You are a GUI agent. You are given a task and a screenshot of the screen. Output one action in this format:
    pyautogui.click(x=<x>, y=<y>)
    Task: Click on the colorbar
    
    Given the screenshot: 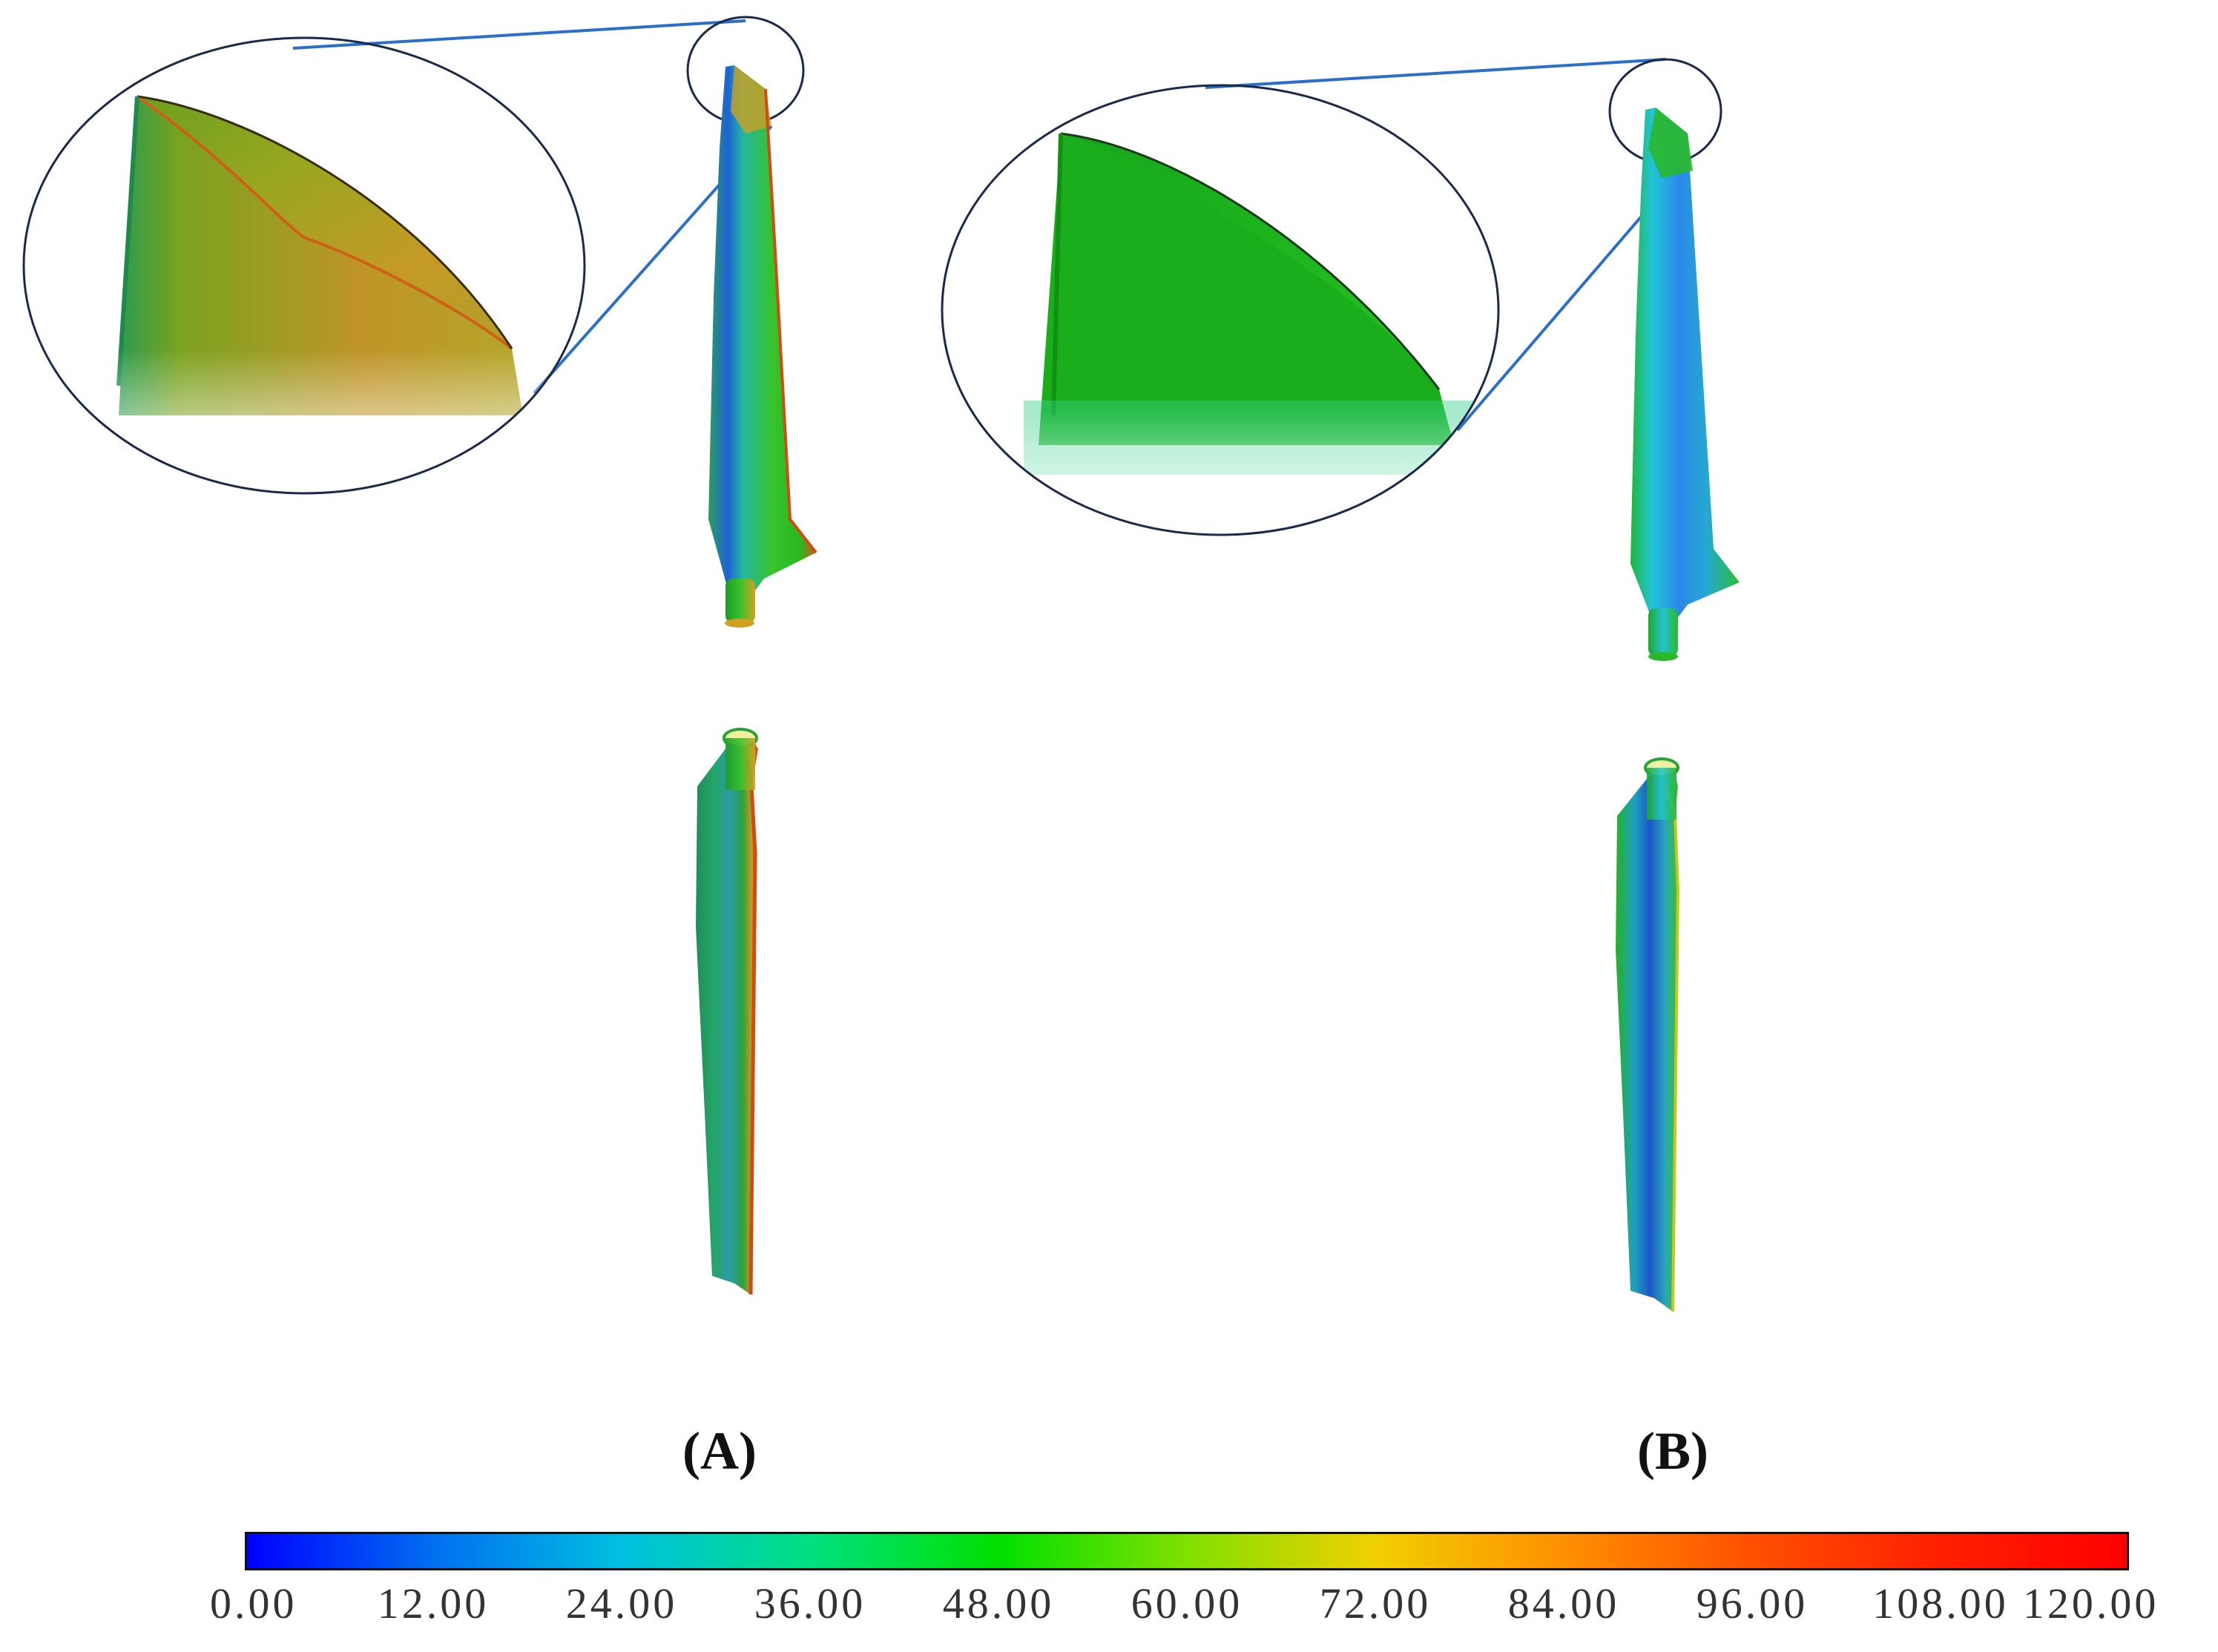 What is the action you would take?
    pyautogui.click(x=1187, y=1551)
    